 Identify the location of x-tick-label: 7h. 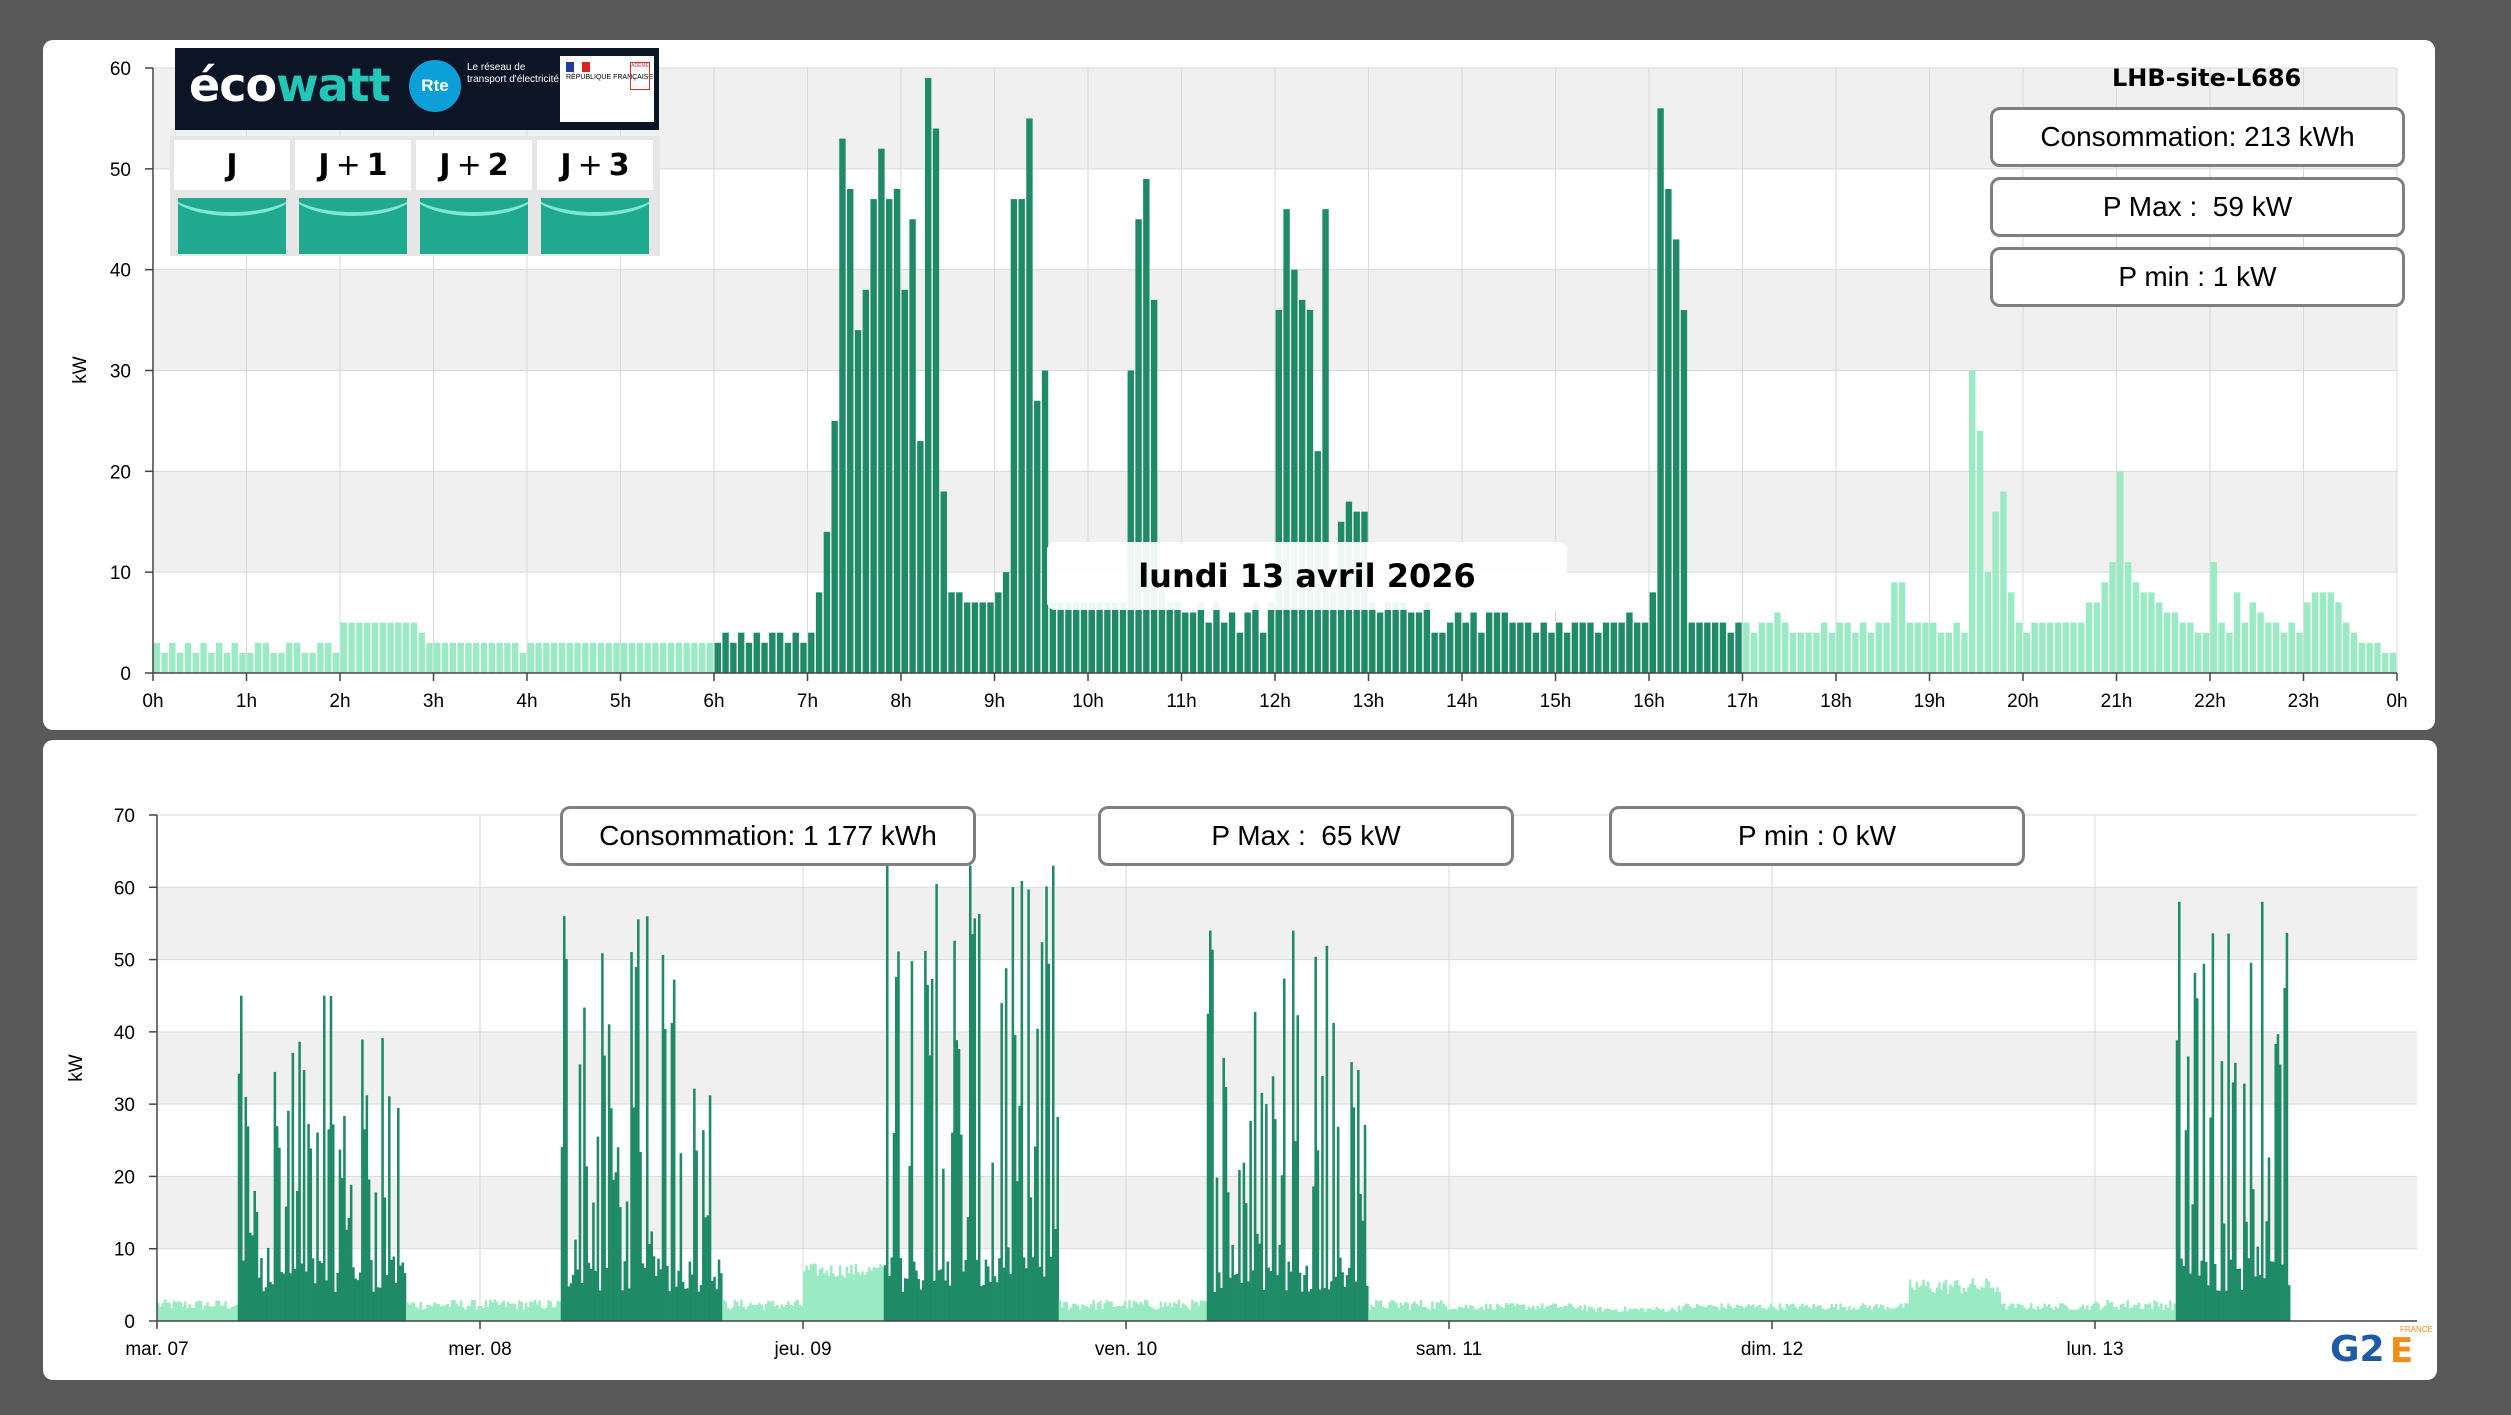
(807, 701).